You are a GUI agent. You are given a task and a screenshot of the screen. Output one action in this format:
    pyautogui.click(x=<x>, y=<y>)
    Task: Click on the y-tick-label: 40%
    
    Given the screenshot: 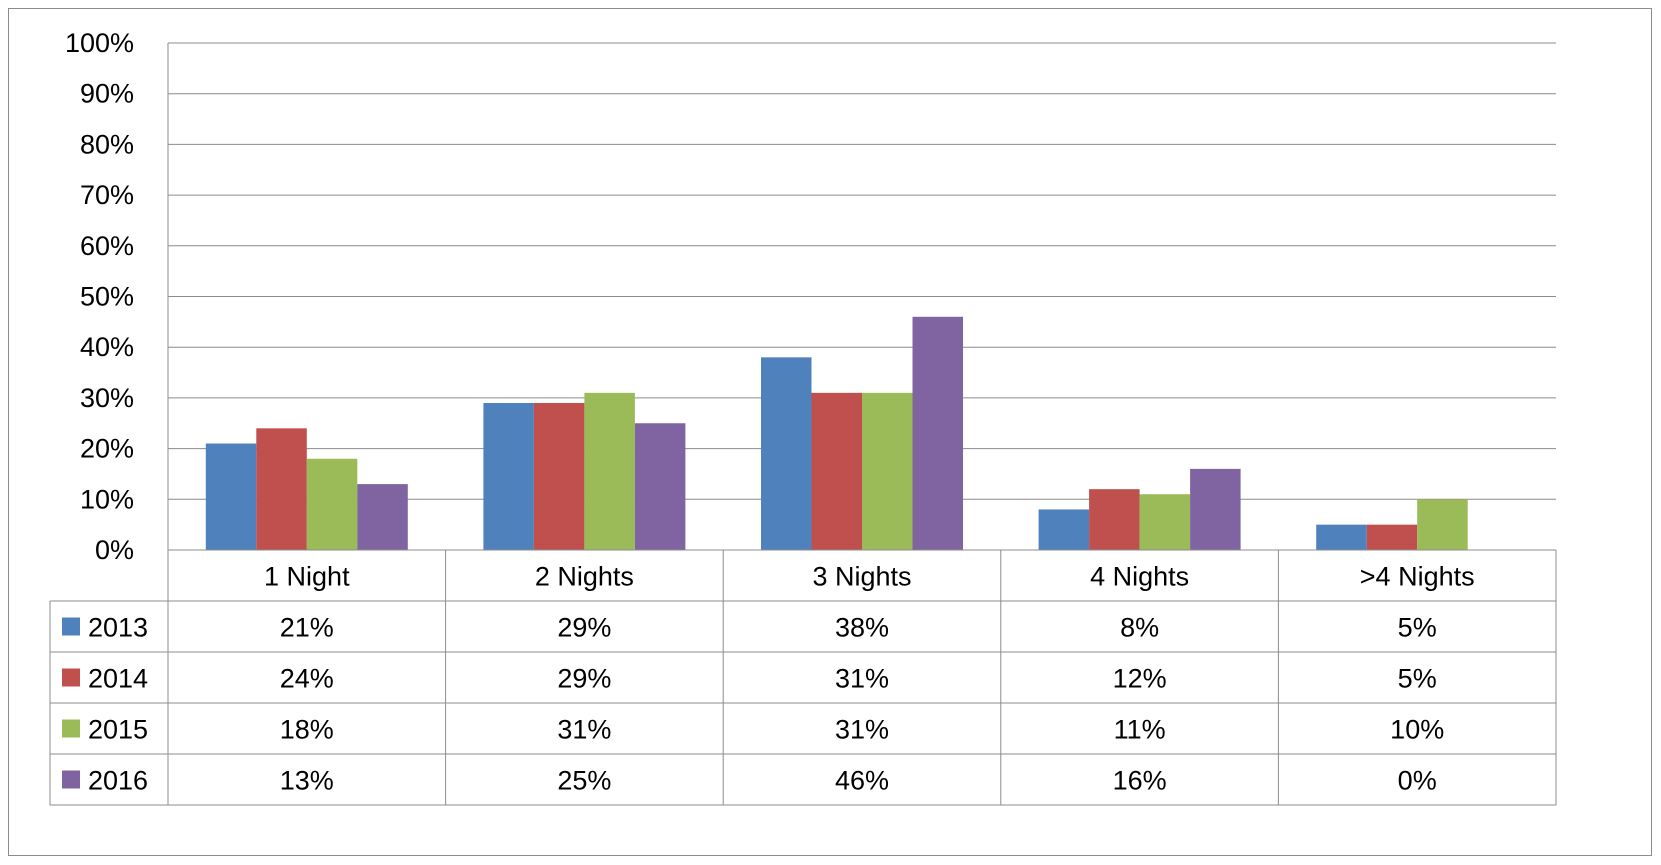 What is the action you would take?
    pyautogui.click(x=107, y=347)
    